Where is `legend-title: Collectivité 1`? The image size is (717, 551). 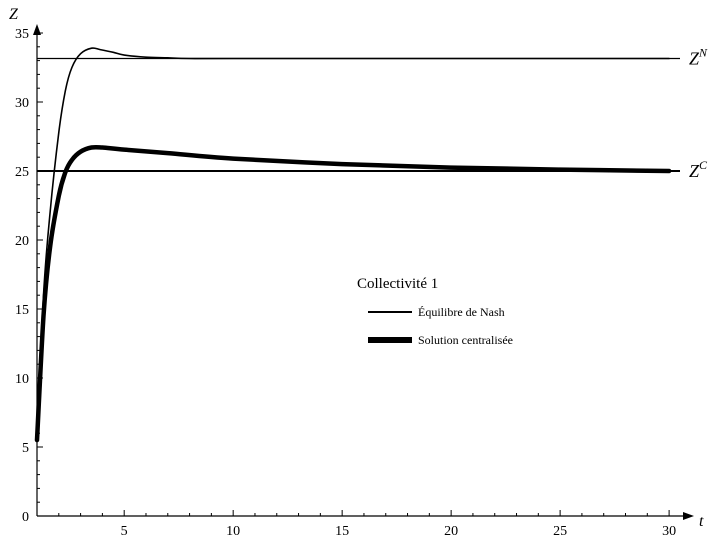 legend-title: Collectivité 1 is located at coordinates (397, 284).